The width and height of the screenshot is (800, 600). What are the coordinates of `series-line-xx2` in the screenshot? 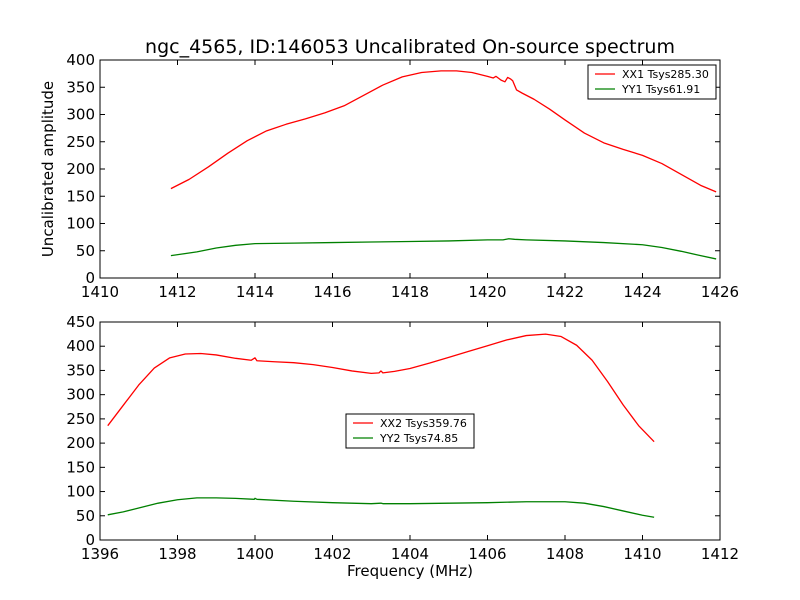 It's located at (381, 388).